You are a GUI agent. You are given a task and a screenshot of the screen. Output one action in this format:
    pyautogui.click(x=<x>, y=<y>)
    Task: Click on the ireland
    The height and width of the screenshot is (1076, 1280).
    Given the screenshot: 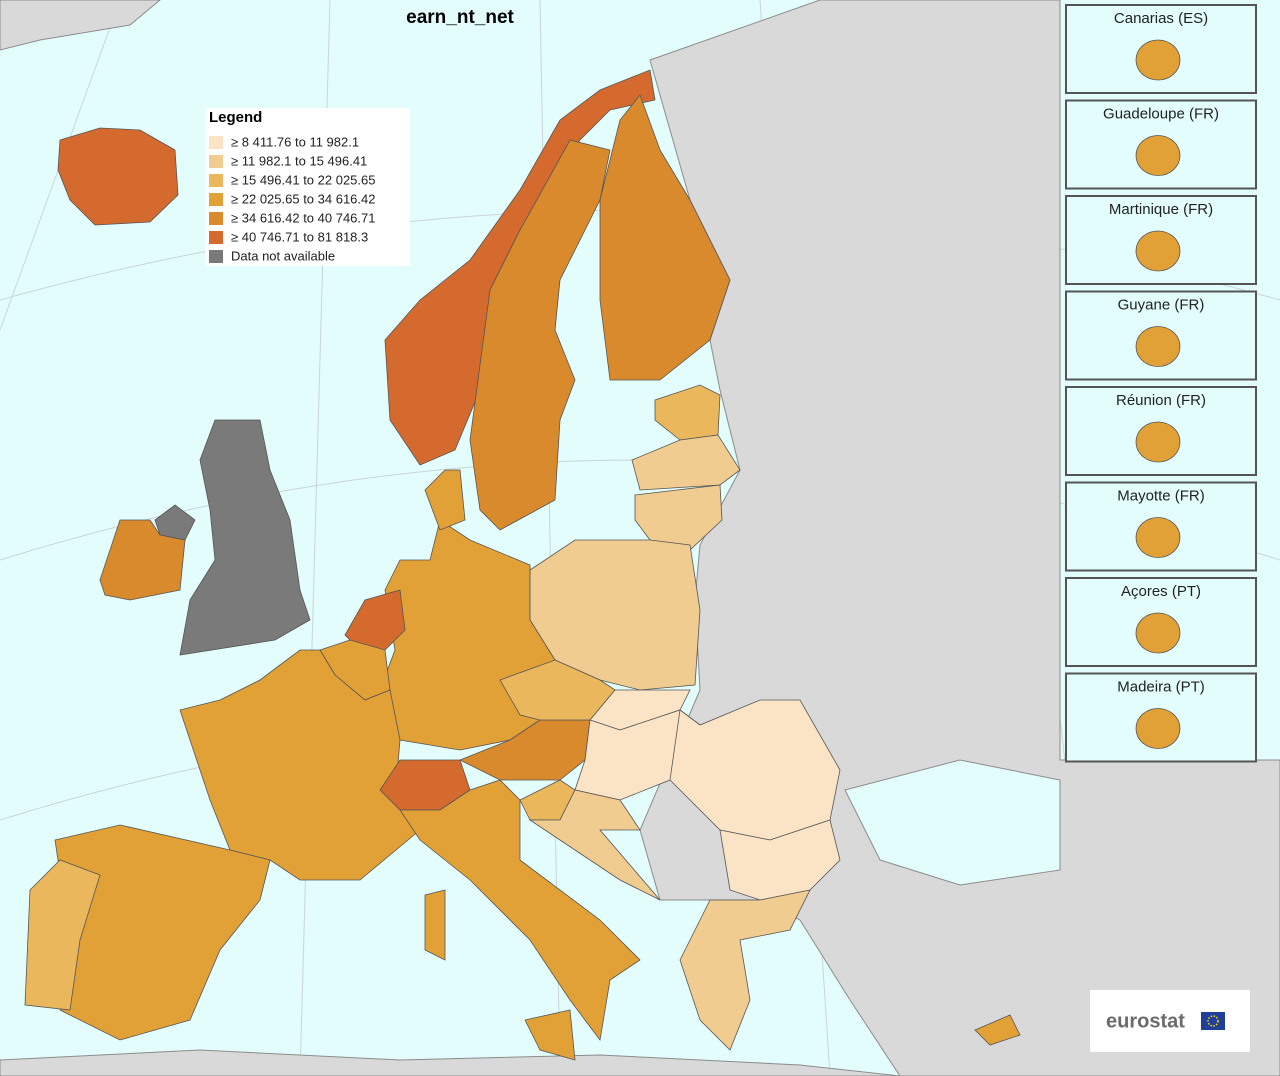 What is the action you would take?
    pyautogui.click(x=142, y=560)
    